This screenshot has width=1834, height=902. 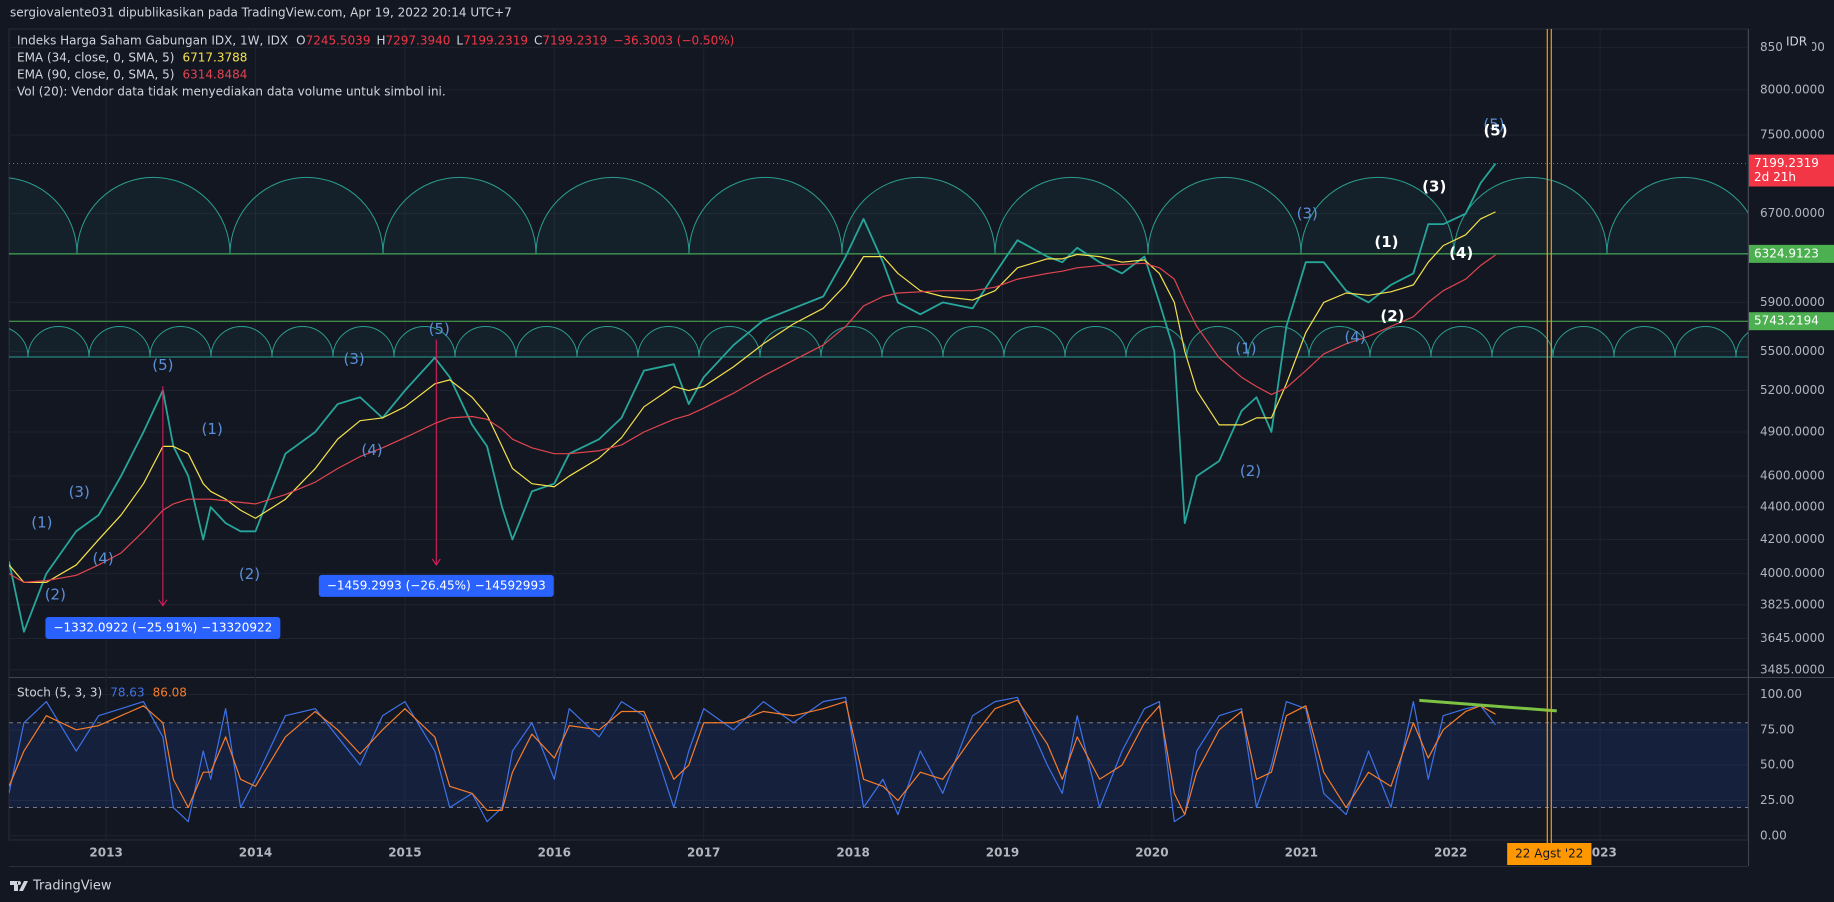 I want to click on y-tick-label: 3645.0000, so click(x=1792, y=638).